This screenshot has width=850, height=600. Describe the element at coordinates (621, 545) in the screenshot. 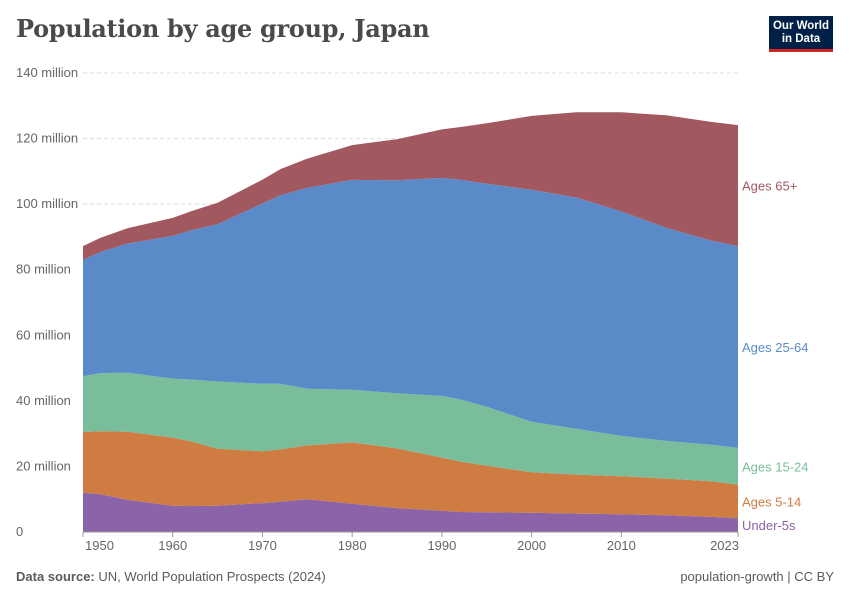

I see `x-tick-label: 2010` at that location.